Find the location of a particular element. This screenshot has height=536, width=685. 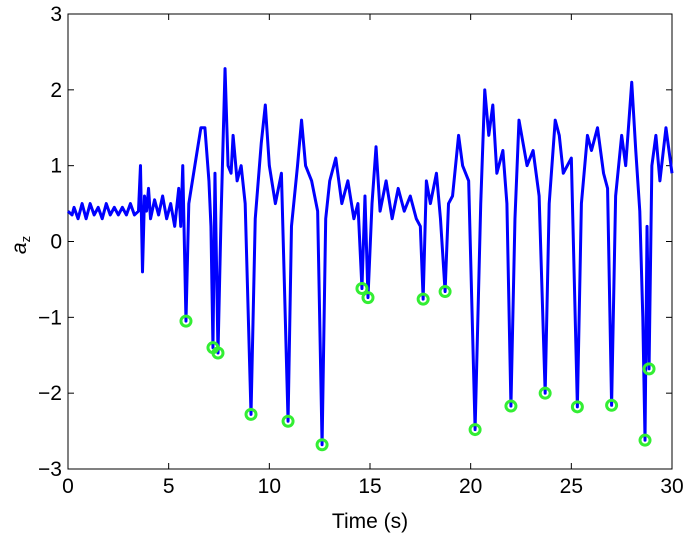

x-tick-label: 0 is located at coordinates (68, 486).